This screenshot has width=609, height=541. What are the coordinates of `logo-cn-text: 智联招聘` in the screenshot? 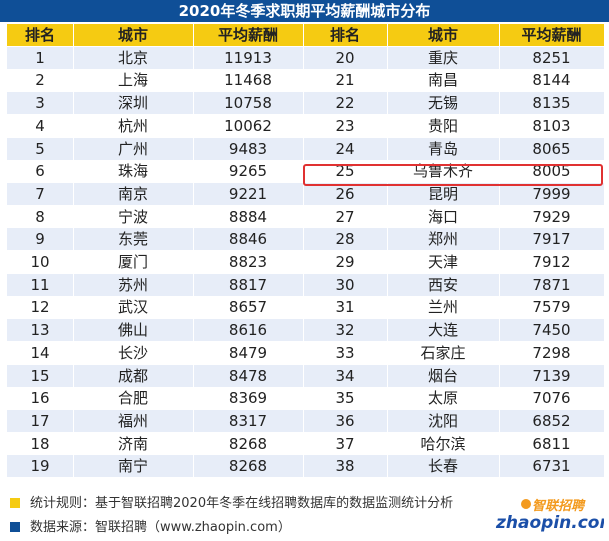 It's located at (559, 506).